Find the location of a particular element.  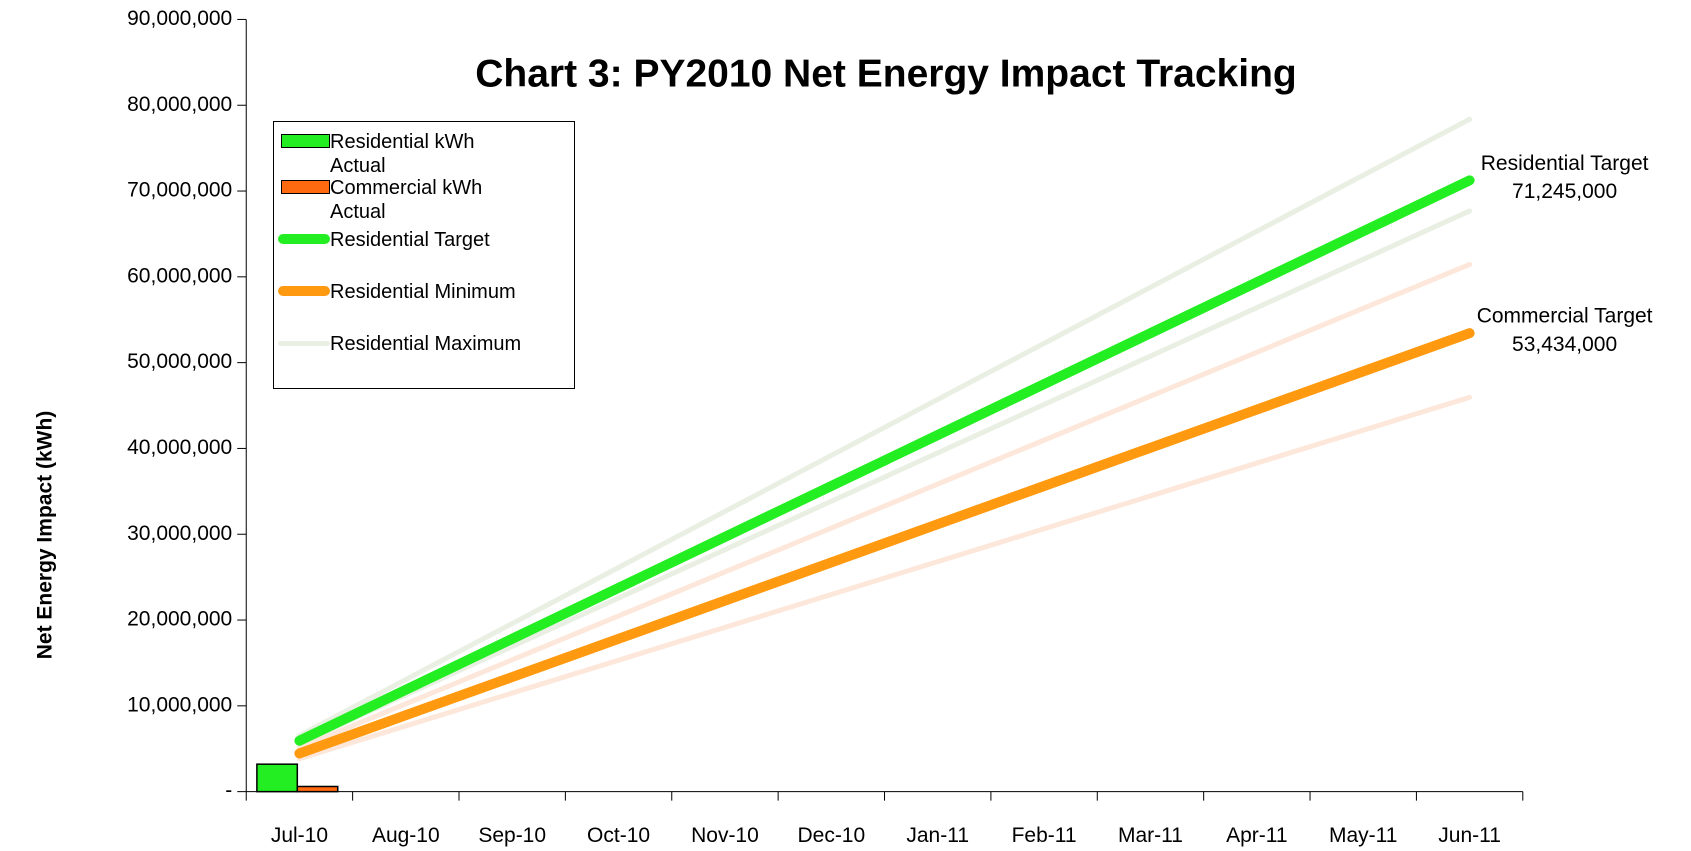

legend-entry: Residential Maximum is located at coordinates (420, 344).